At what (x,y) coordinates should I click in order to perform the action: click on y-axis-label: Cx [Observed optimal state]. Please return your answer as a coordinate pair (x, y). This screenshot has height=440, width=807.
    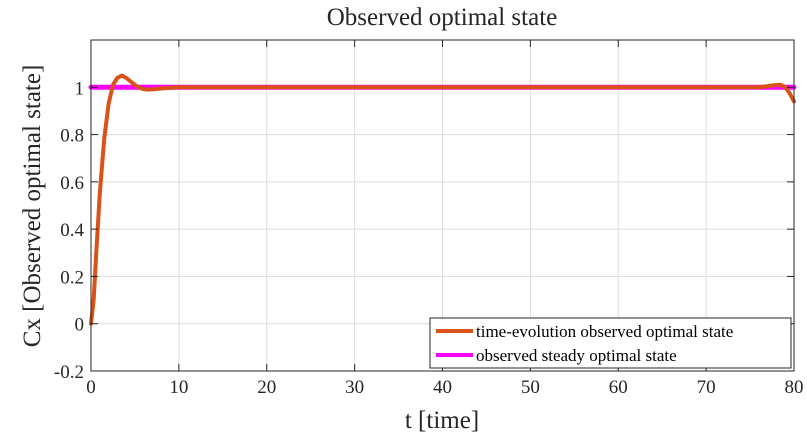
    Looking at the image, I should click on (32, 206).